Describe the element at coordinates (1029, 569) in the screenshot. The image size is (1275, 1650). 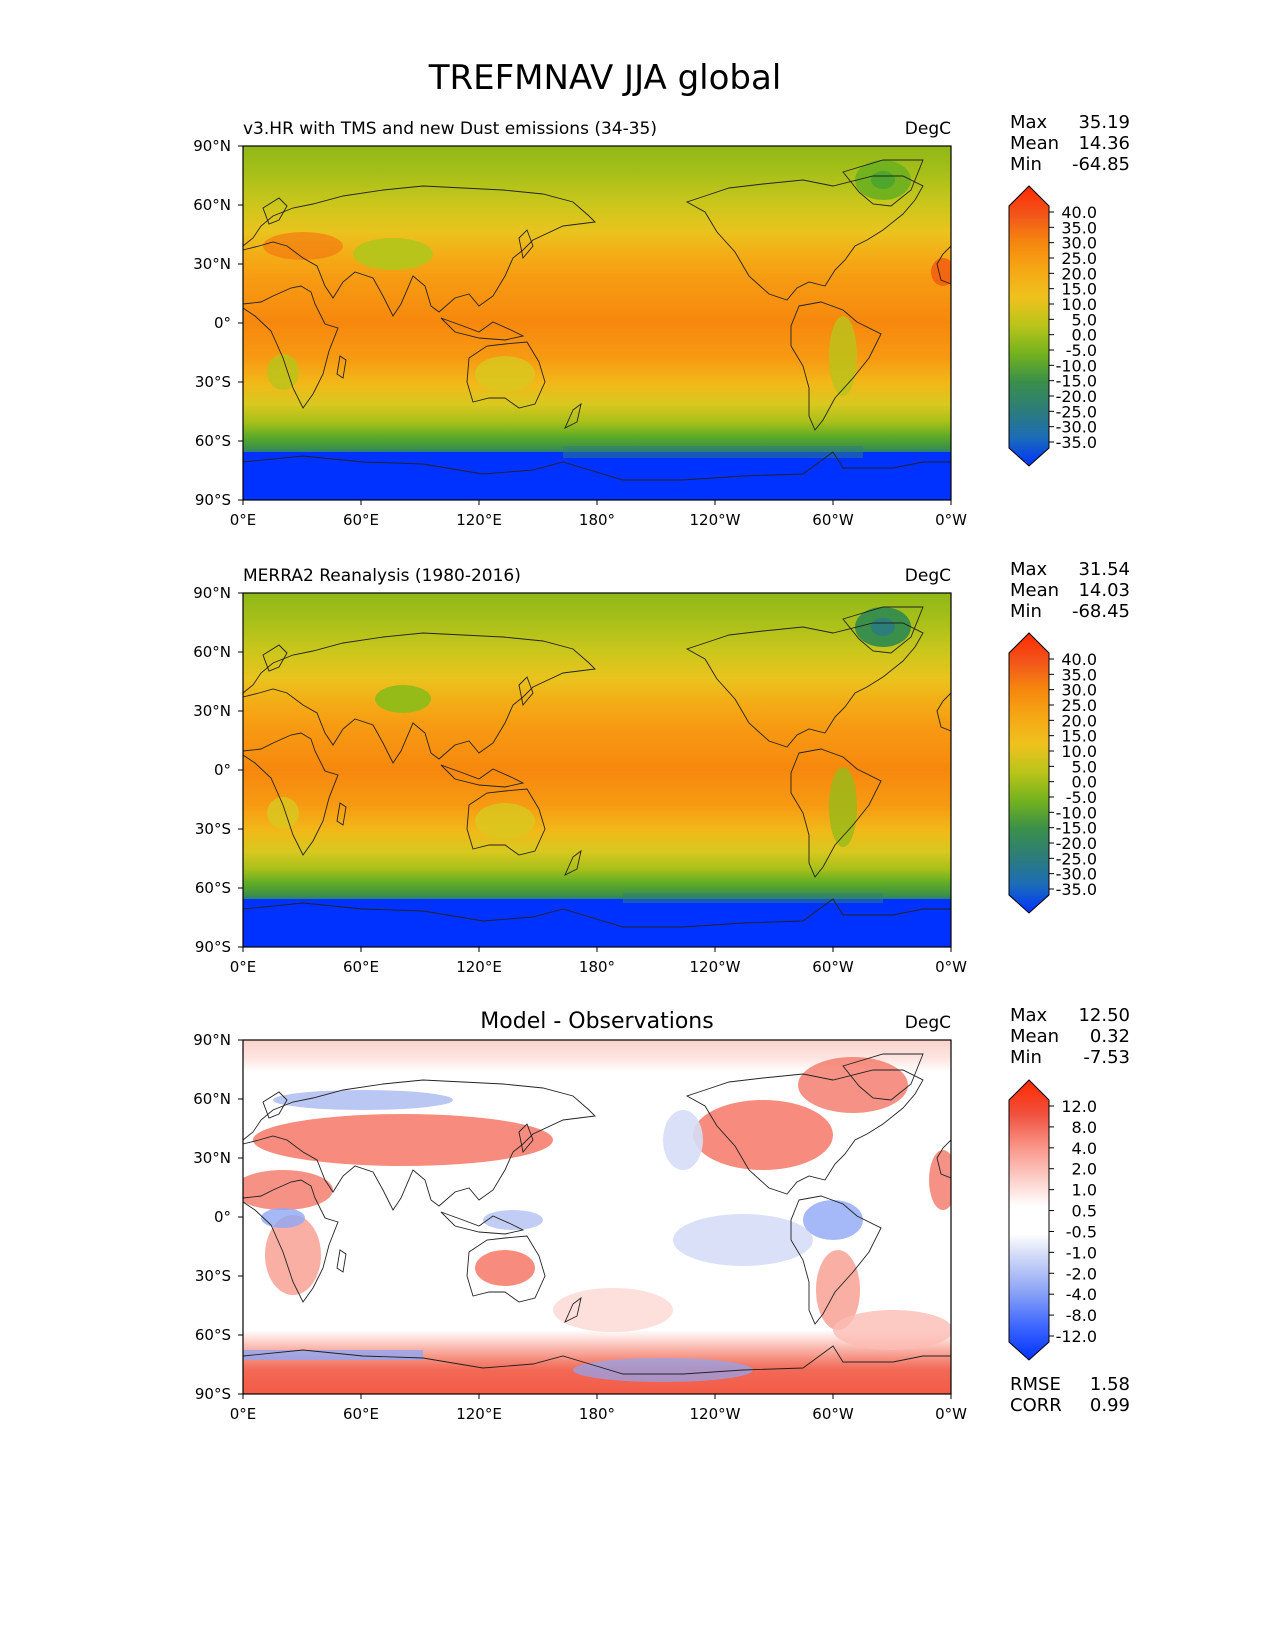
I see `panel-2-max-label: Max` at that location.